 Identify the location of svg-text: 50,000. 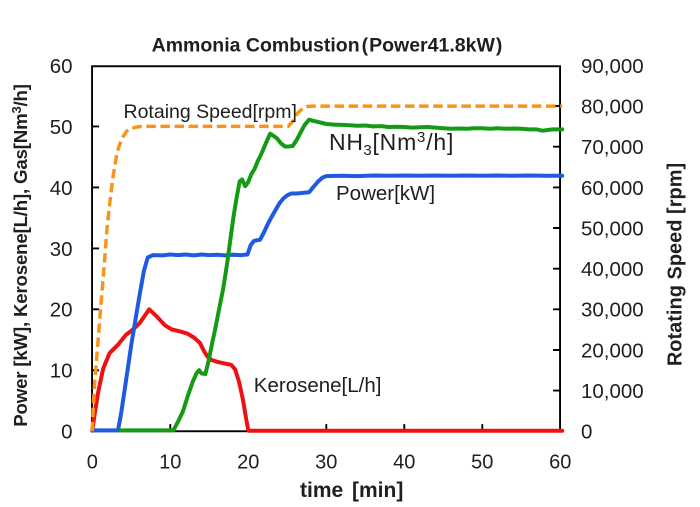
(612, 228).